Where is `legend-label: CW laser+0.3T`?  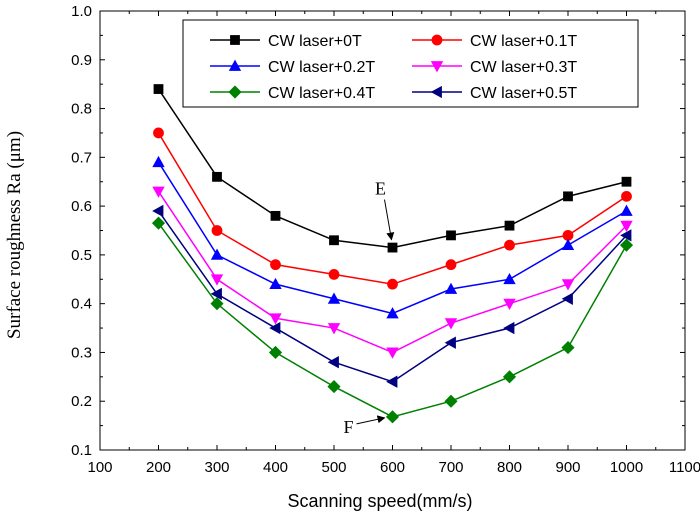 legend-label: CW laser+0.3T is located at coordinates (523, 67).